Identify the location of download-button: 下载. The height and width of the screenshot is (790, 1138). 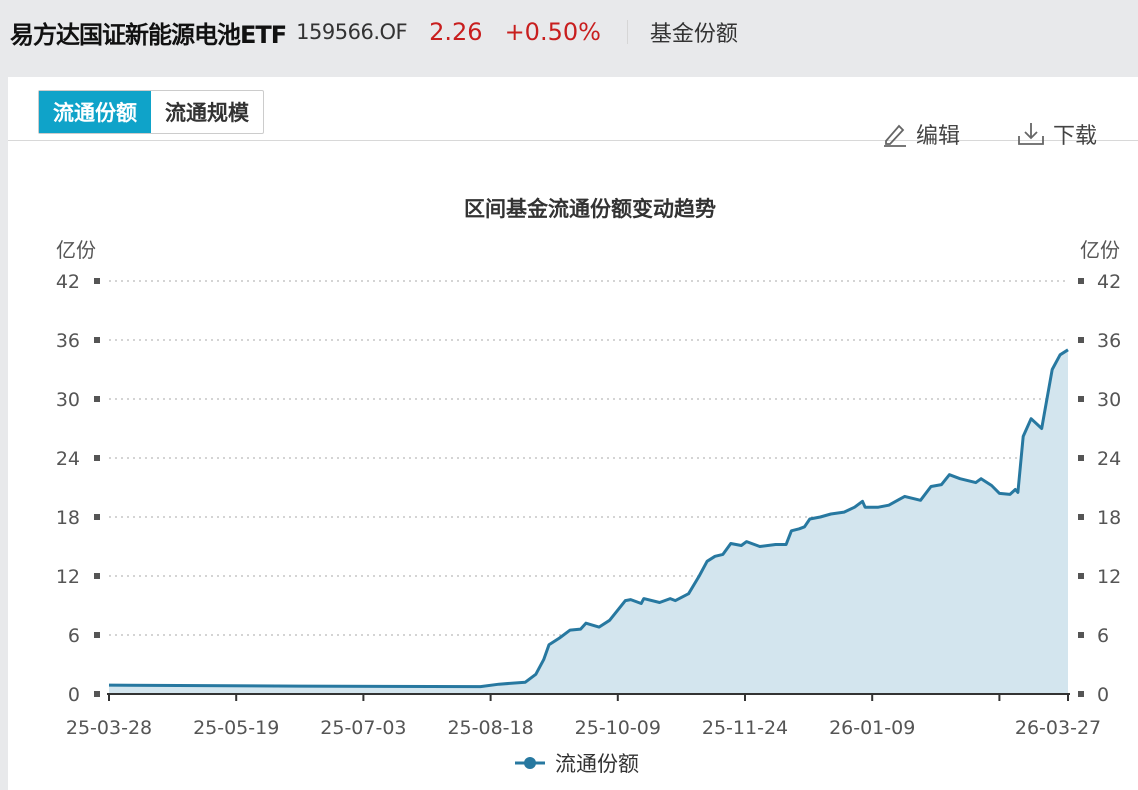
(1057, 134).